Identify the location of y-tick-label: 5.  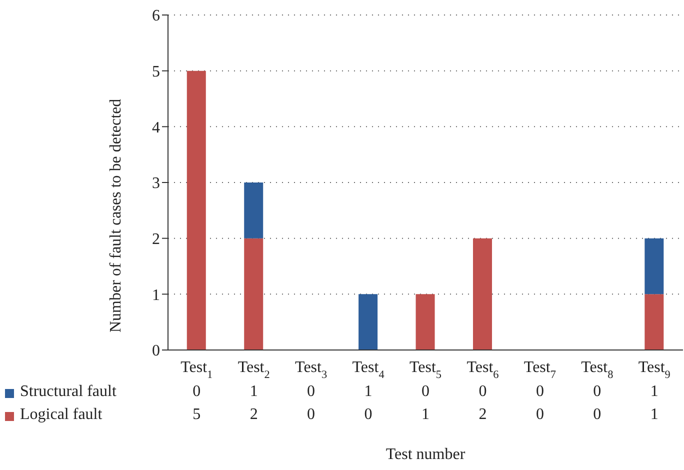
(156, 72).